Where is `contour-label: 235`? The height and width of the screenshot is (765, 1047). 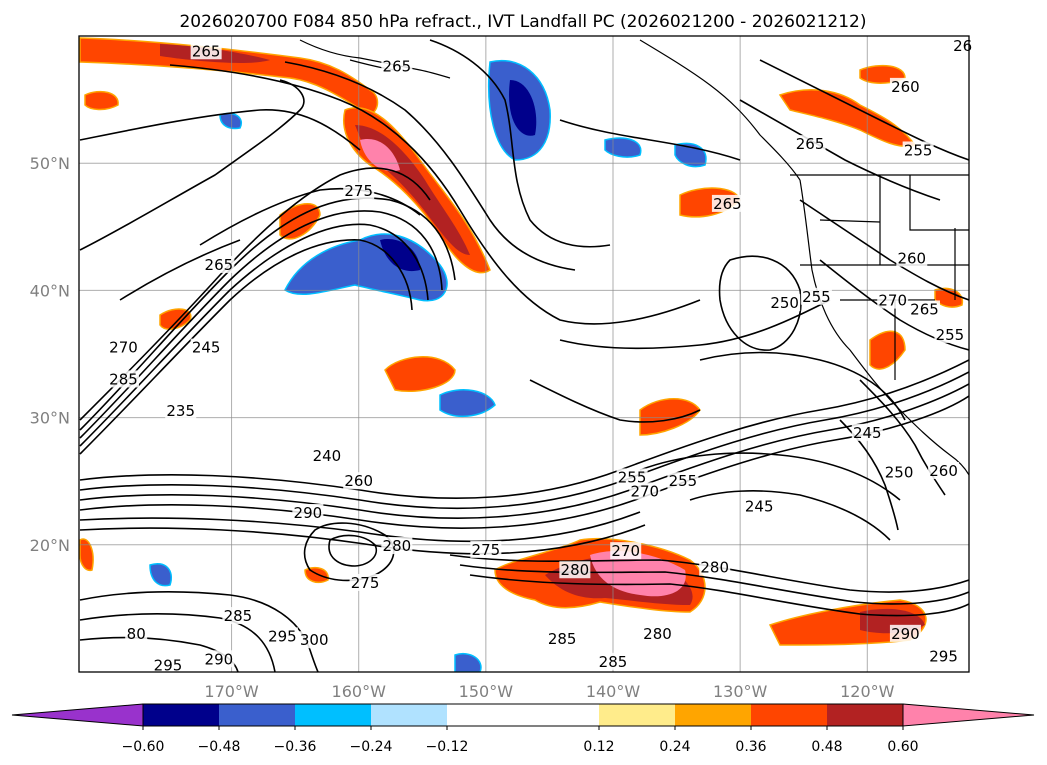
contour-label: 235 is located at coordinates (180, 411).